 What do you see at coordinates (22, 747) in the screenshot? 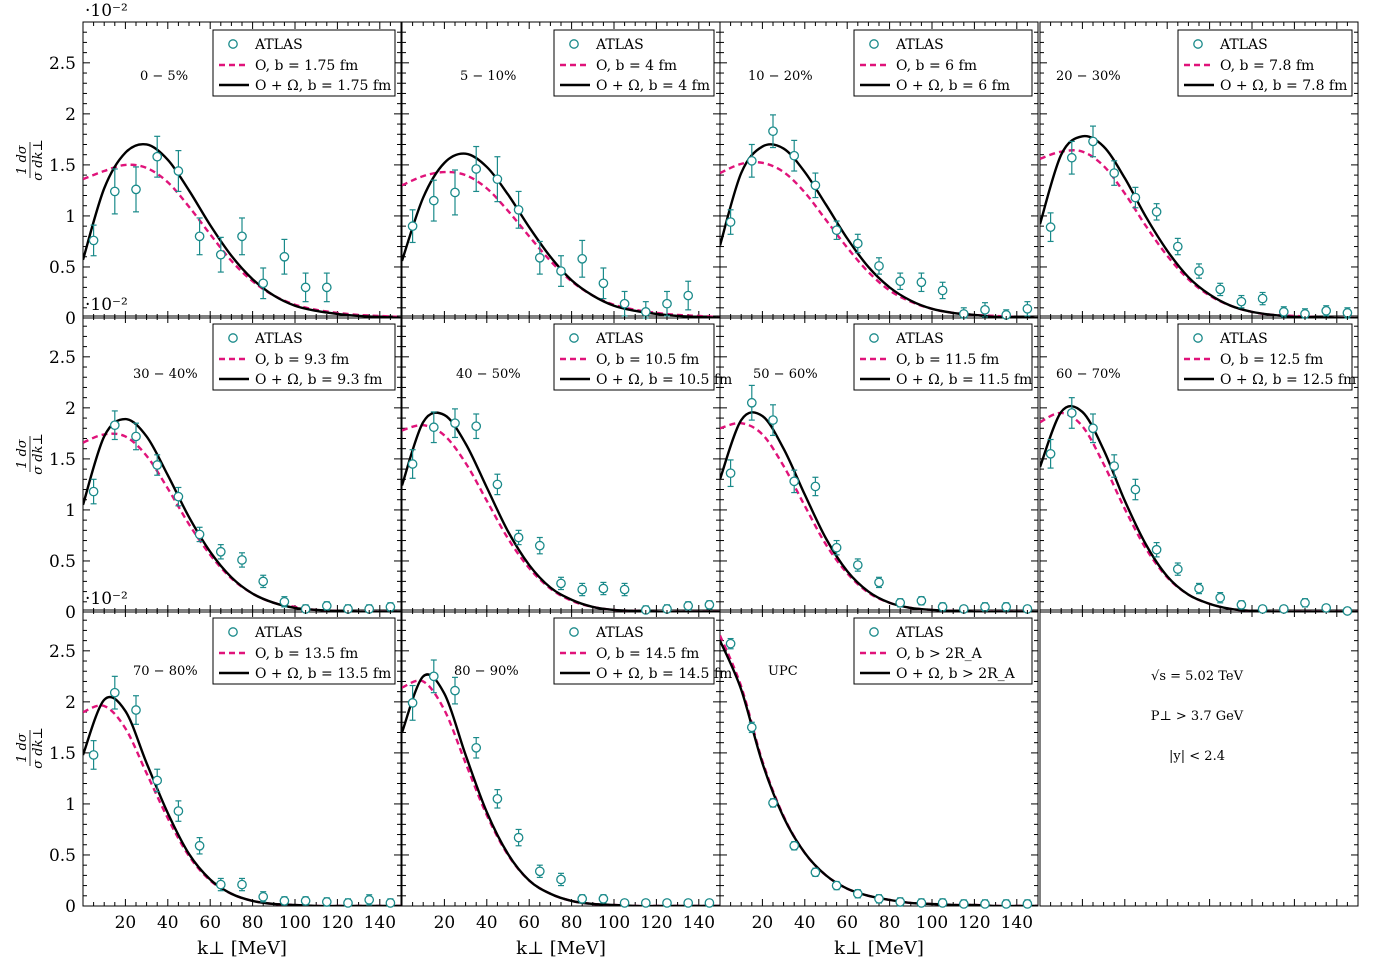
I see `y-axis-label-top: 1 dσ` at bounding box center [22, 747].